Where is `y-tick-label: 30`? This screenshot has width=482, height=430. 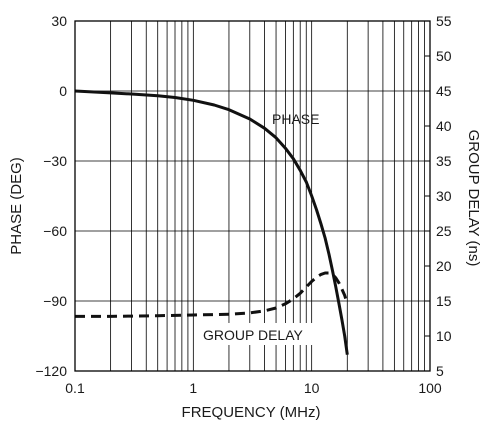
y-tick-label: 30 is located at coordinates (59, 21).